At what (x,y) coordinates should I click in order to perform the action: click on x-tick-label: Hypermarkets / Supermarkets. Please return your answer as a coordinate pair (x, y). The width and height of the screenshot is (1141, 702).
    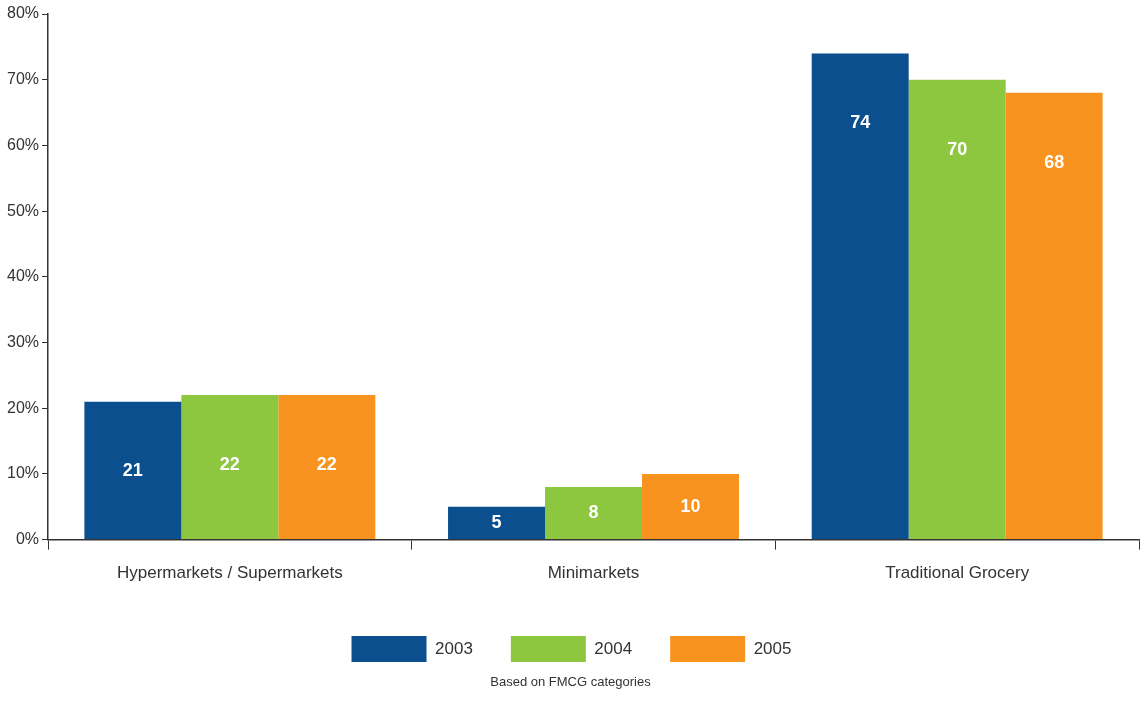
    Looking at the image, I should click on (229, 573).